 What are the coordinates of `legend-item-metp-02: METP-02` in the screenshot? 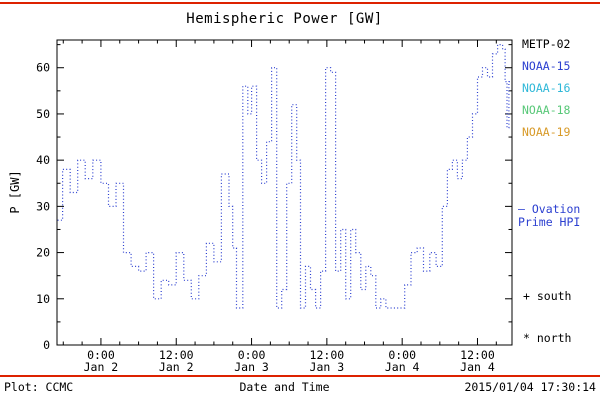 It's located at (546, 44).